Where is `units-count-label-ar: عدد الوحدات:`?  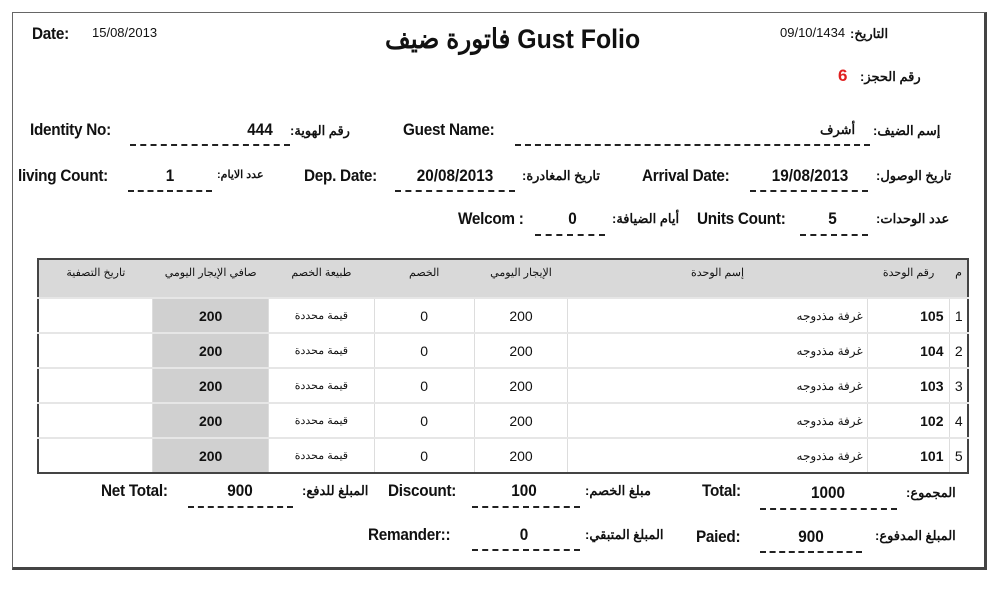 units-count-label-ar: عدد الوحدات: is located at coordinates (913, 218).